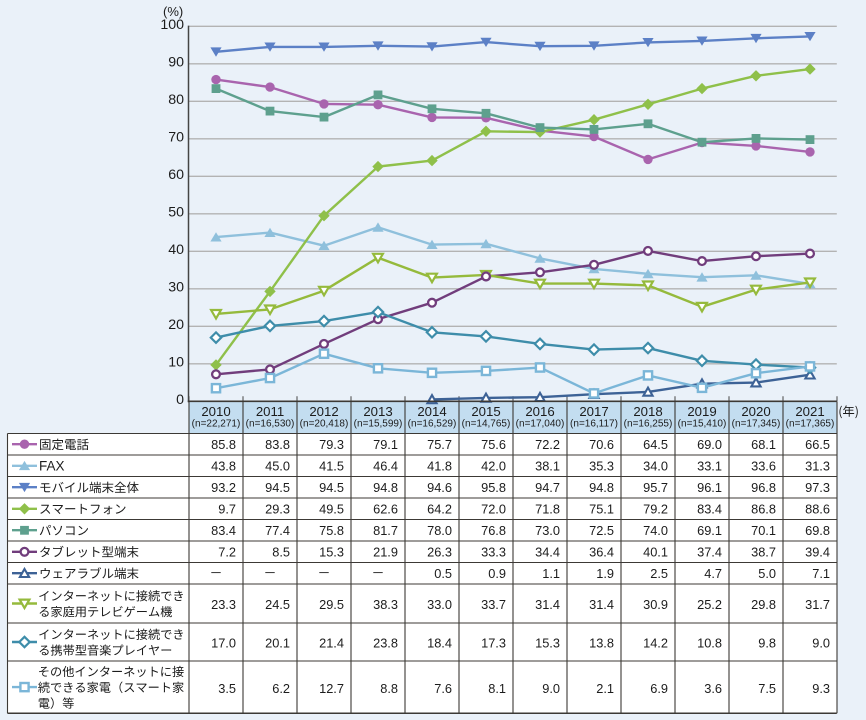  I want to click on svg-text: 40.1, so click(655, 551).